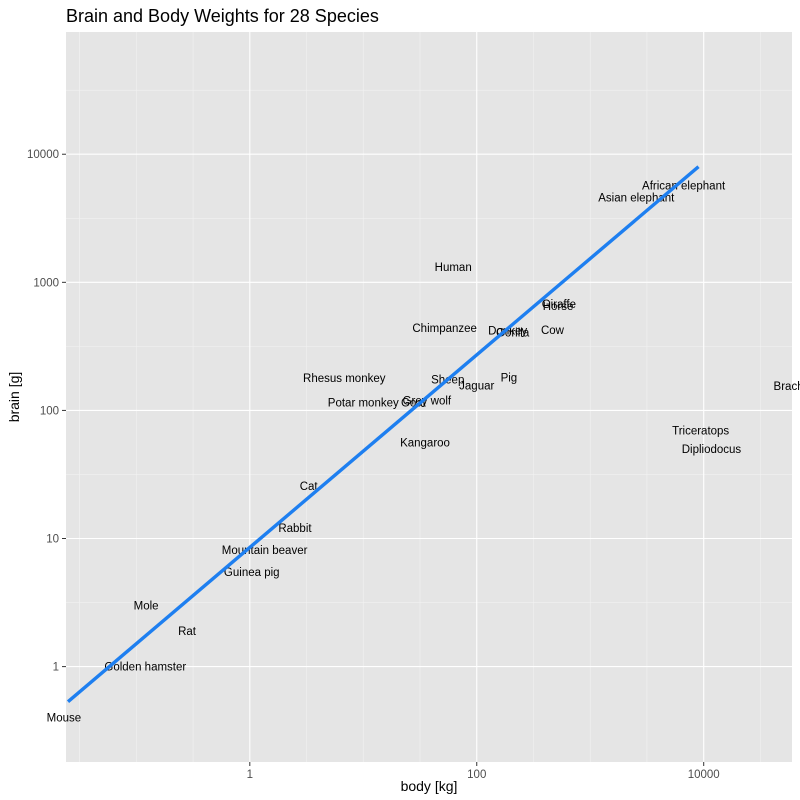  What do you see at coordinates (52, 540) in the screenshot?
I see `y-tick-label: 10` at bounding box center [52, 540].